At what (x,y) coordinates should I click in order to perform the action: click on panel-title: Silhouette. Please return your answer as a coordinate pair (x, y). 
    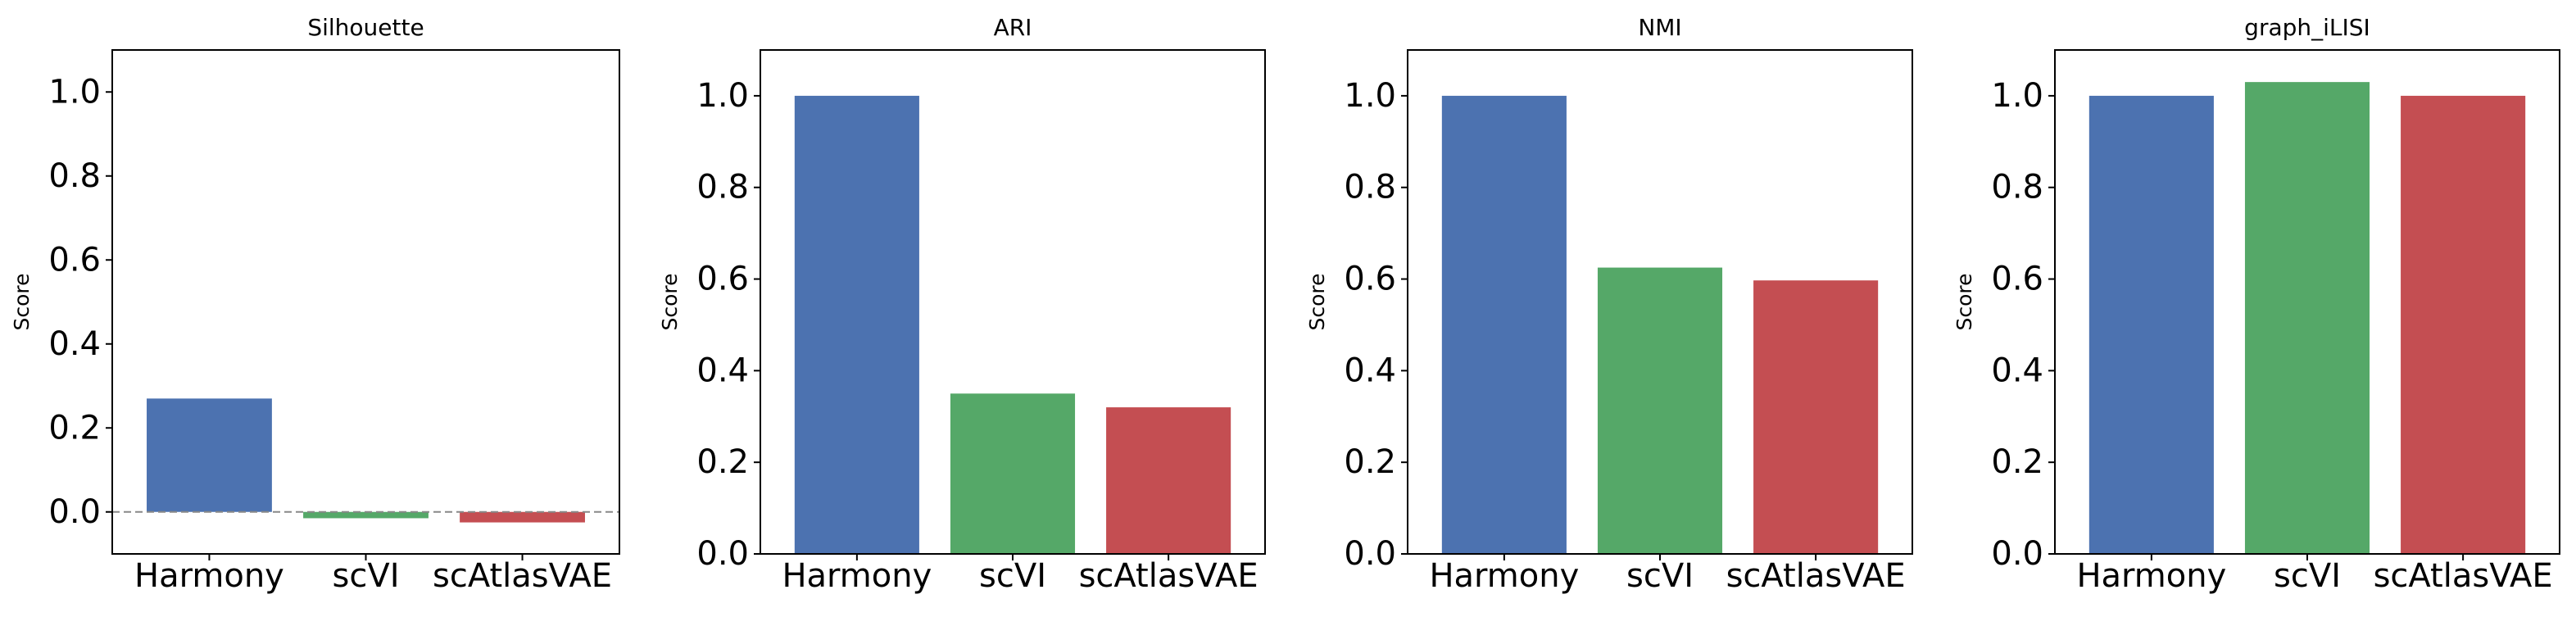
    Looking at the image, I should click on (365, 28).